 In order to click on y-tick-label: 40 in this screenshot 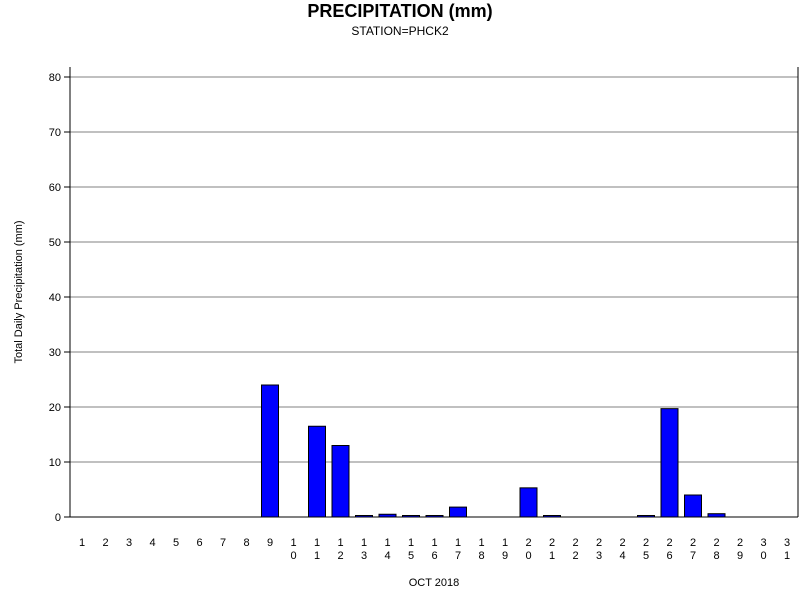, I will do `click(55, 298)`.